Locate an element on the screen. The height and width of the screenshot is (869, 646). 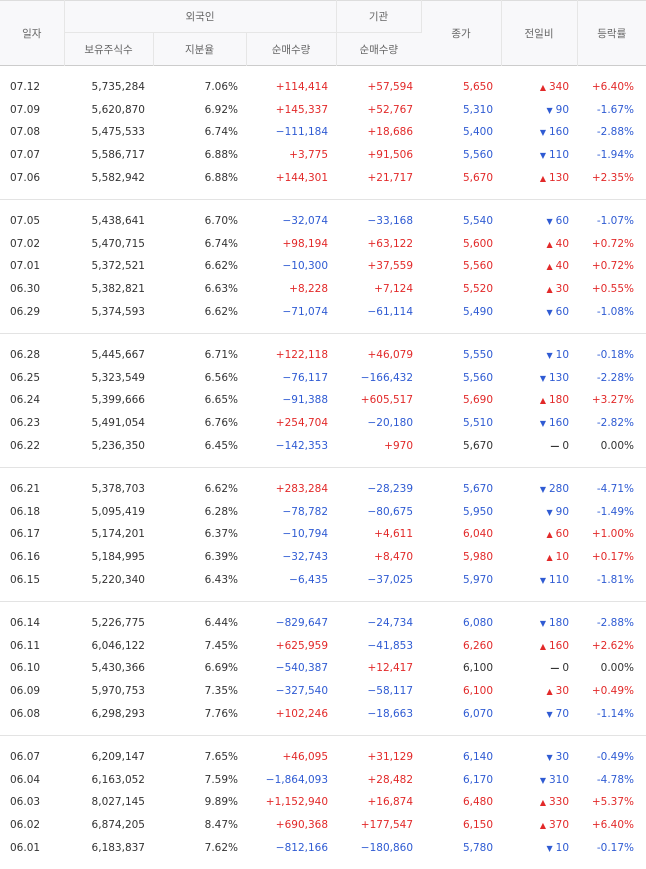
ratio-cell: 9.89% is located at coordinates (221, 802).